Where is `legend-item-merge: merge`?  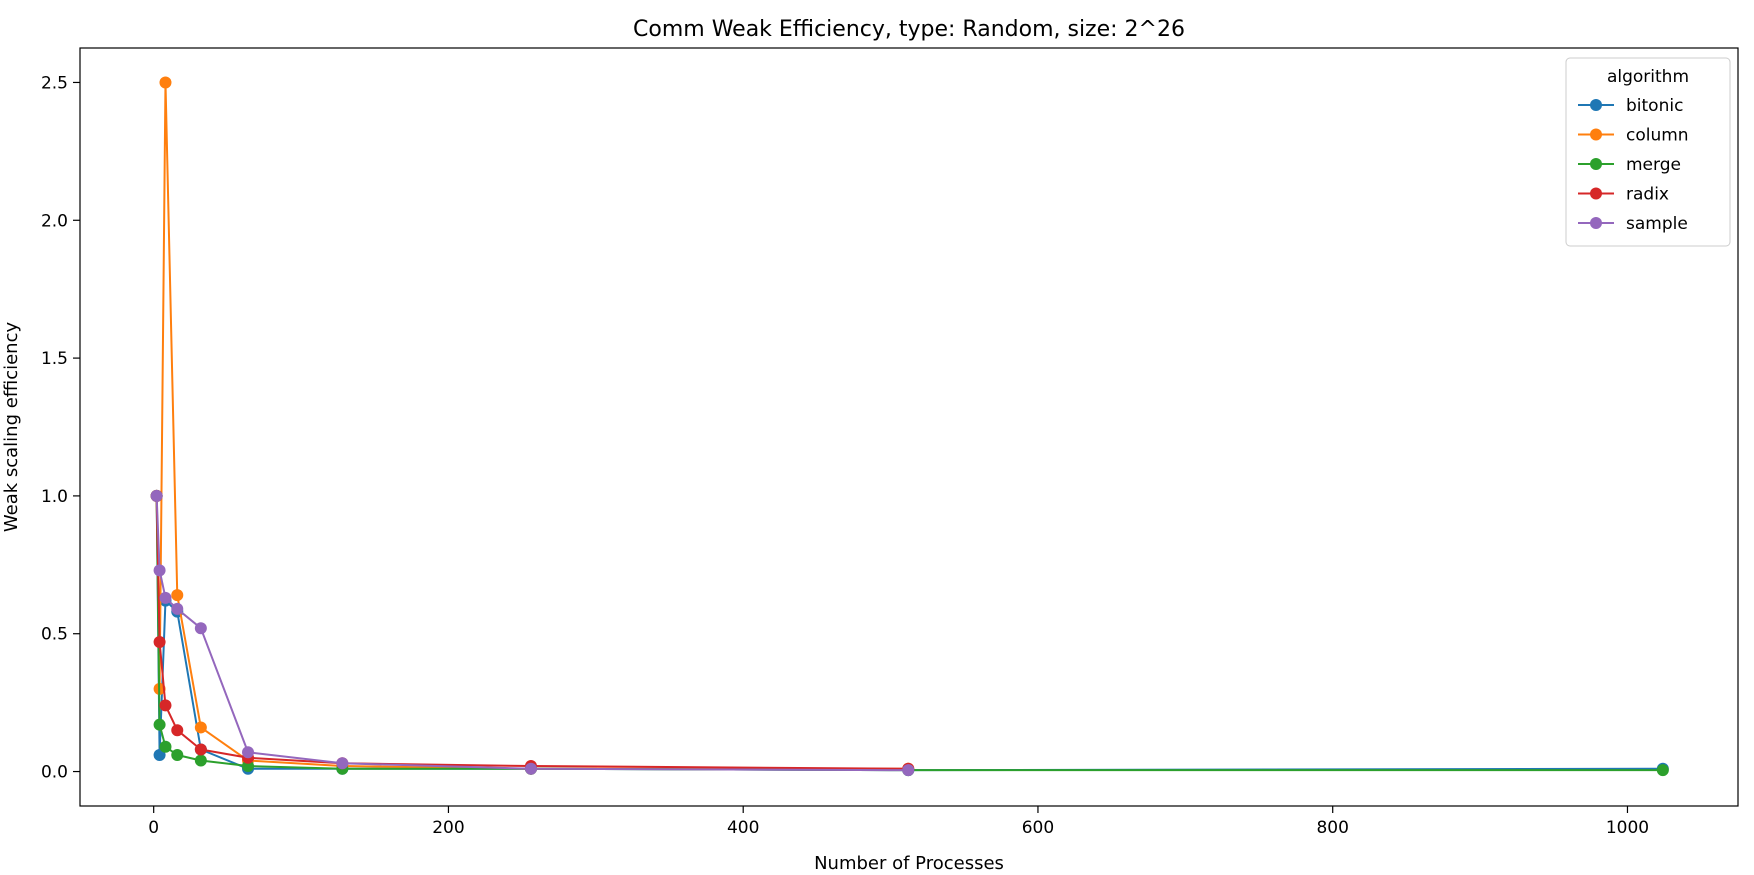
legend-item-merge: merge is located at coordinates (1629, 165).